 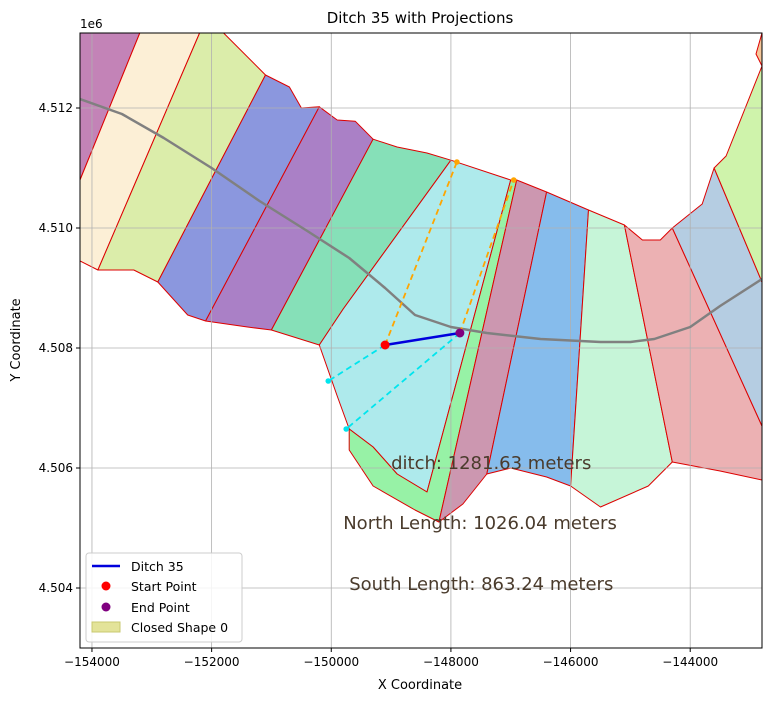 What do you see at coordinates (331, 662) in the screenshot?
I see `x-tick-label: −150000` at bounding box center [331, 662].